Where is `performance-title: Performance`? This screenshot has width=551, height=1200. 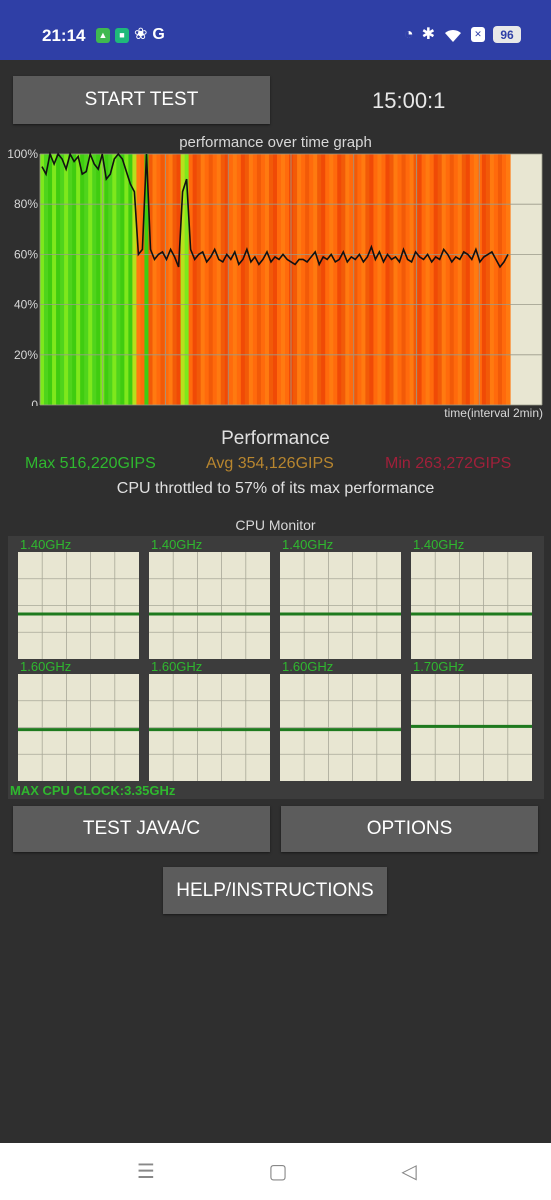 performance-title: Performance is located at coordinates (275, 438).